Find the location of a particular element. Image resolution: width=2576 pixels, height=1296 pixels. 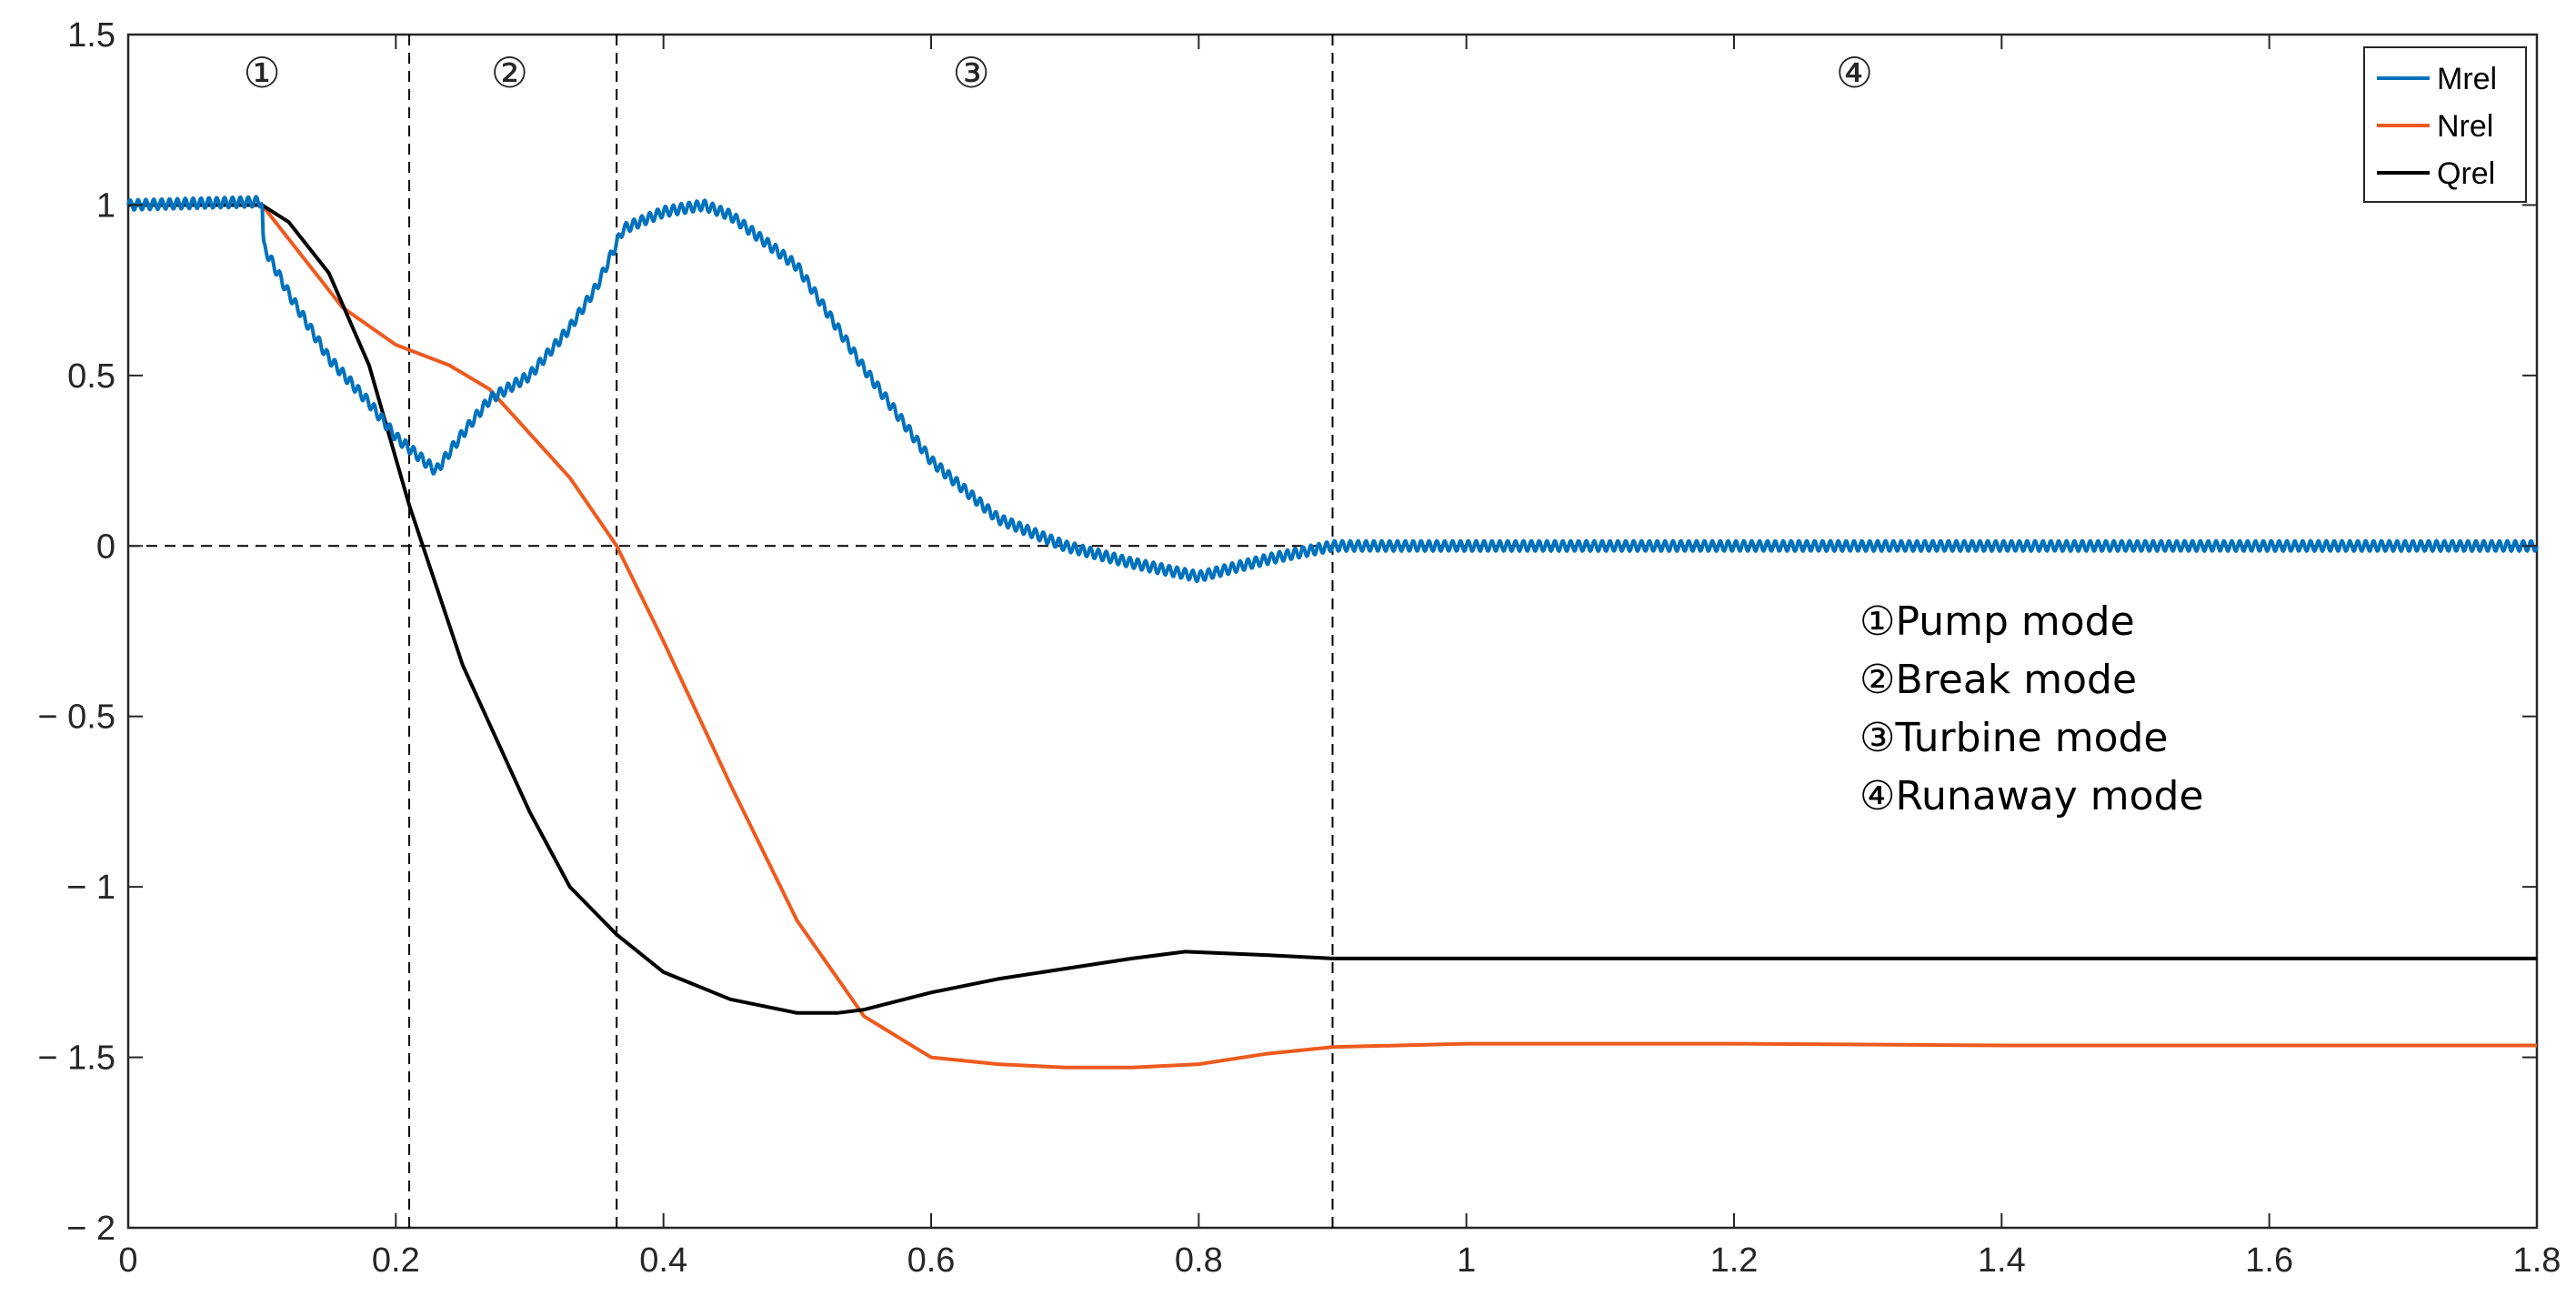

x-tick-label: 0.4 is located at coordinates (663, 1260).